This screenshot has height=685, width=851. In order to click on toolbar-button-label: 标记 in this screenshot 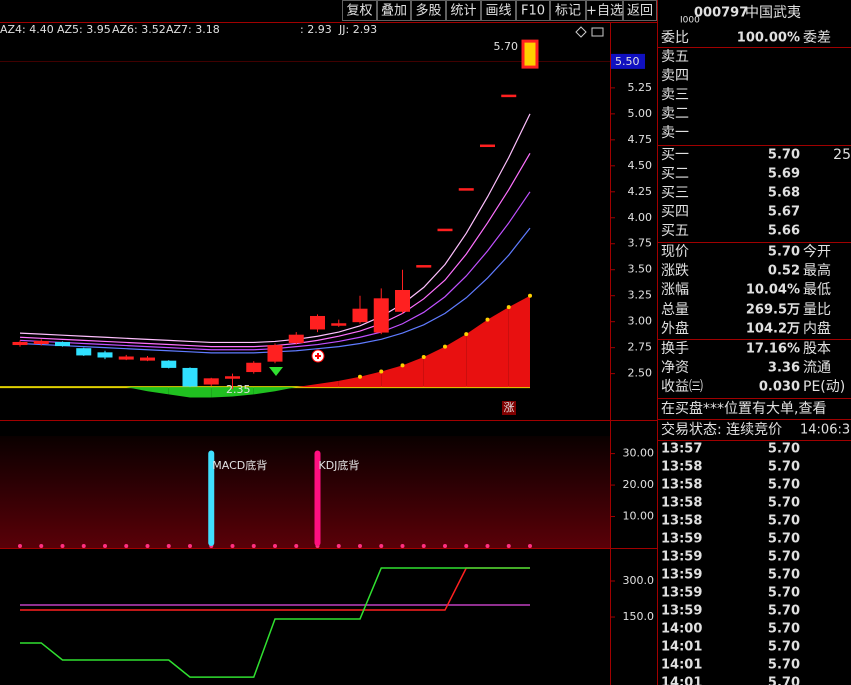, I will do `click(568, 11)`.